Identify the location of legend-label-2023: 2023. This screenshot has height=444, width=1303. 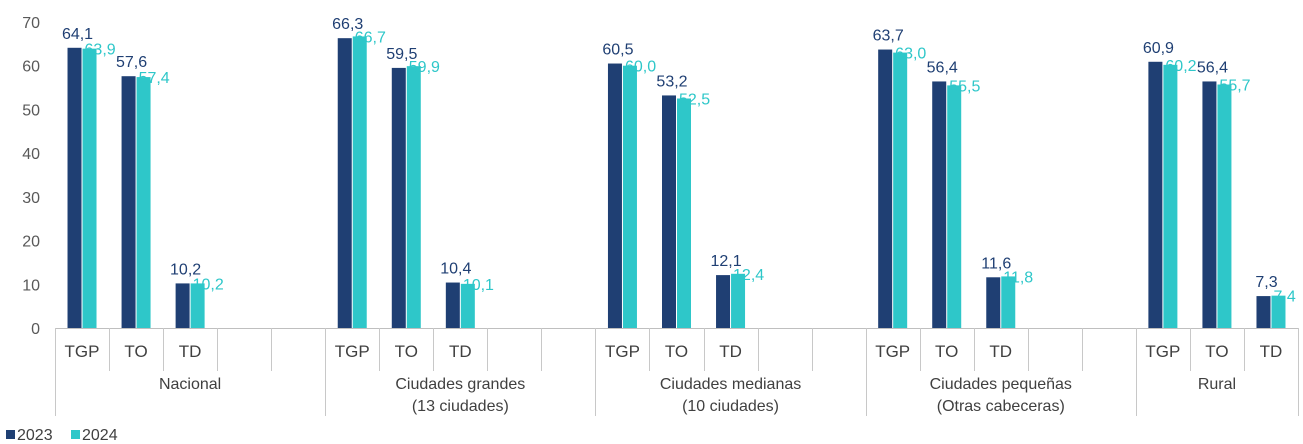
(35, 435).